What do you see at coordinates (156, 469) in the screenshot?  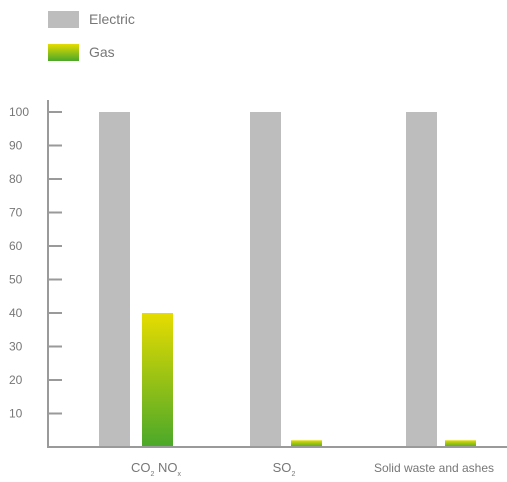 I see `x-category-label-0: CO2 NOx` at bounding box center [156, 469].